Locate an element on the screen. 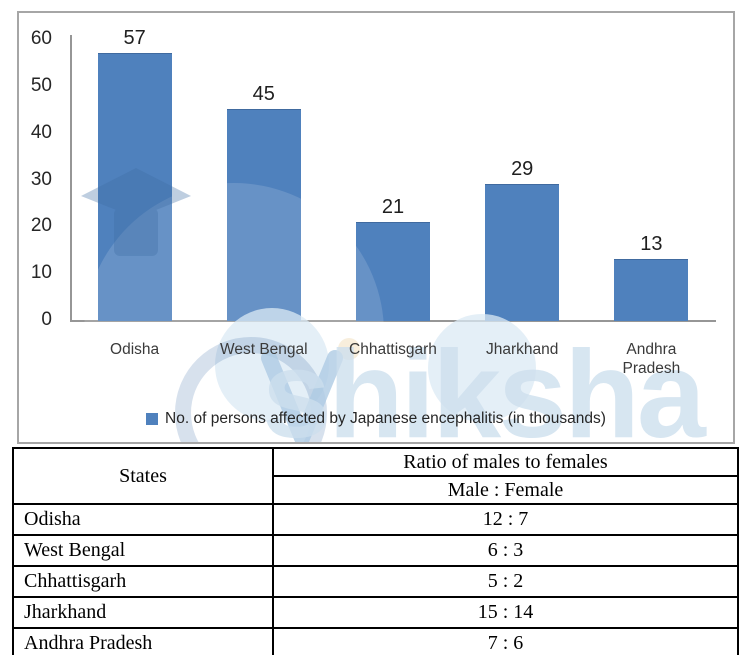 The image size is (750, 655). state-cell: Odisha is located at coordinates (143, 519).